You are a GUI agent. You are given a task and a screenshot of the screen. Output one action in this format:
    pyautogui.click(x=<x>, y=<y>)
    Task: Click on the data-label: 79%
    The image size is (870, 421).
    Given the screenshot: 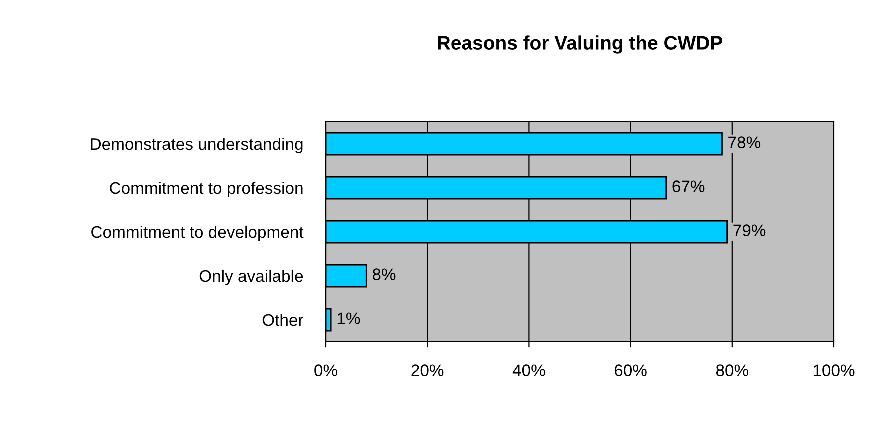 What is the action you would take?
    pyautogui.click(x=750, y=230)
    